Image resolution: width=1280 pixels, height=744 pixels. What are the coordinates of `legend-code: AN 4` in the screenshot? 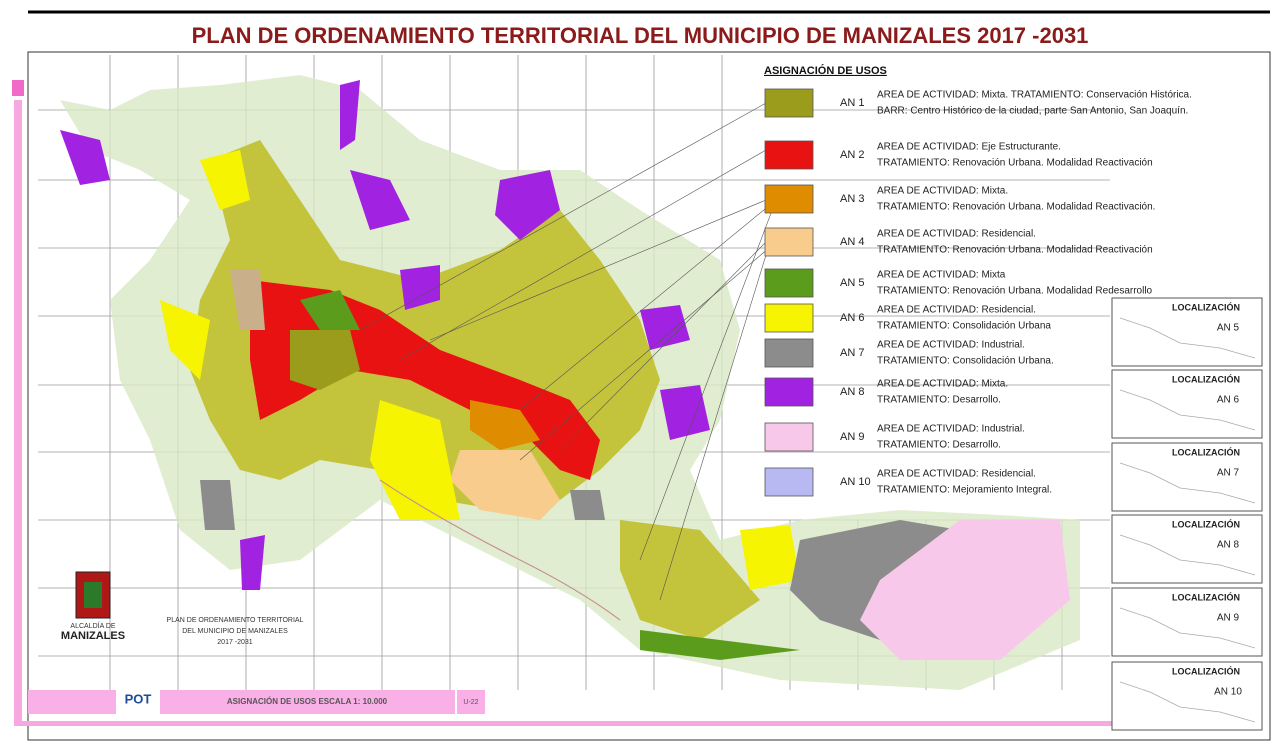 It's located at (852, 242).